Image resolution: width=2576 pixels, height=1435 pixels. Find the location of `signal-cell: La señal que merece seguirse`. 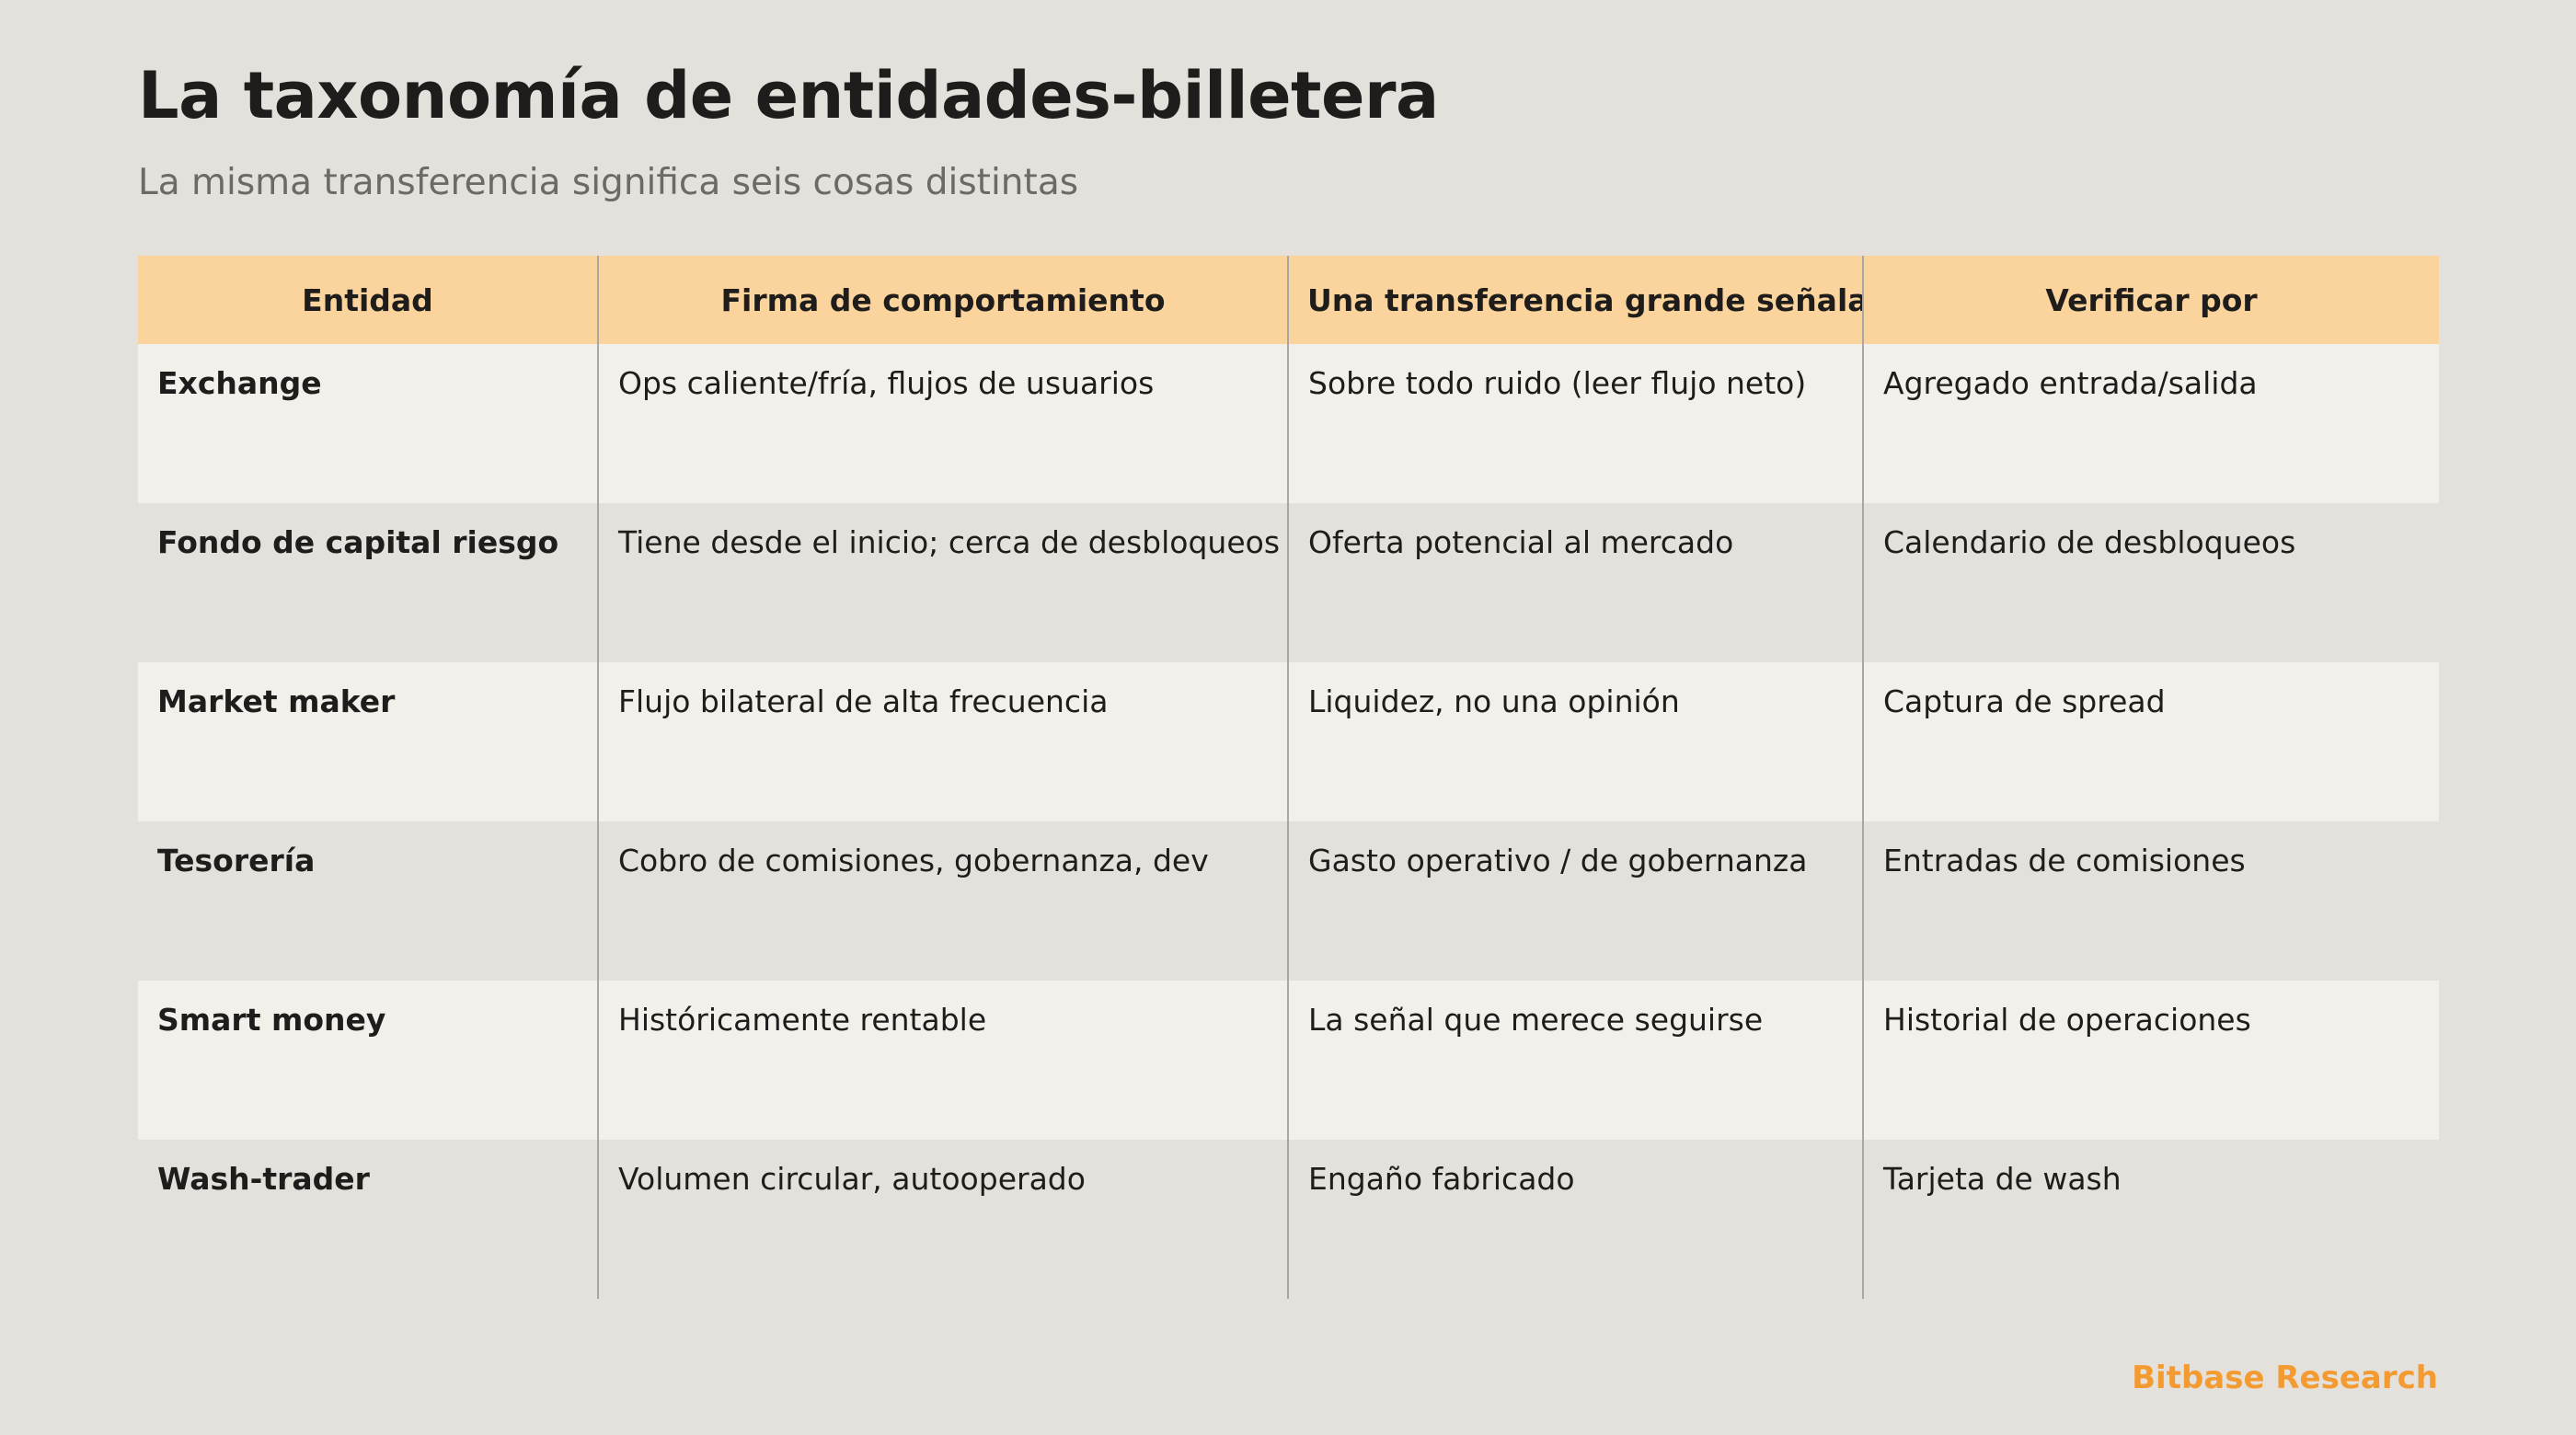

signal-cell: La señal que merece seguirse is located at coordinates (1575, 1060).